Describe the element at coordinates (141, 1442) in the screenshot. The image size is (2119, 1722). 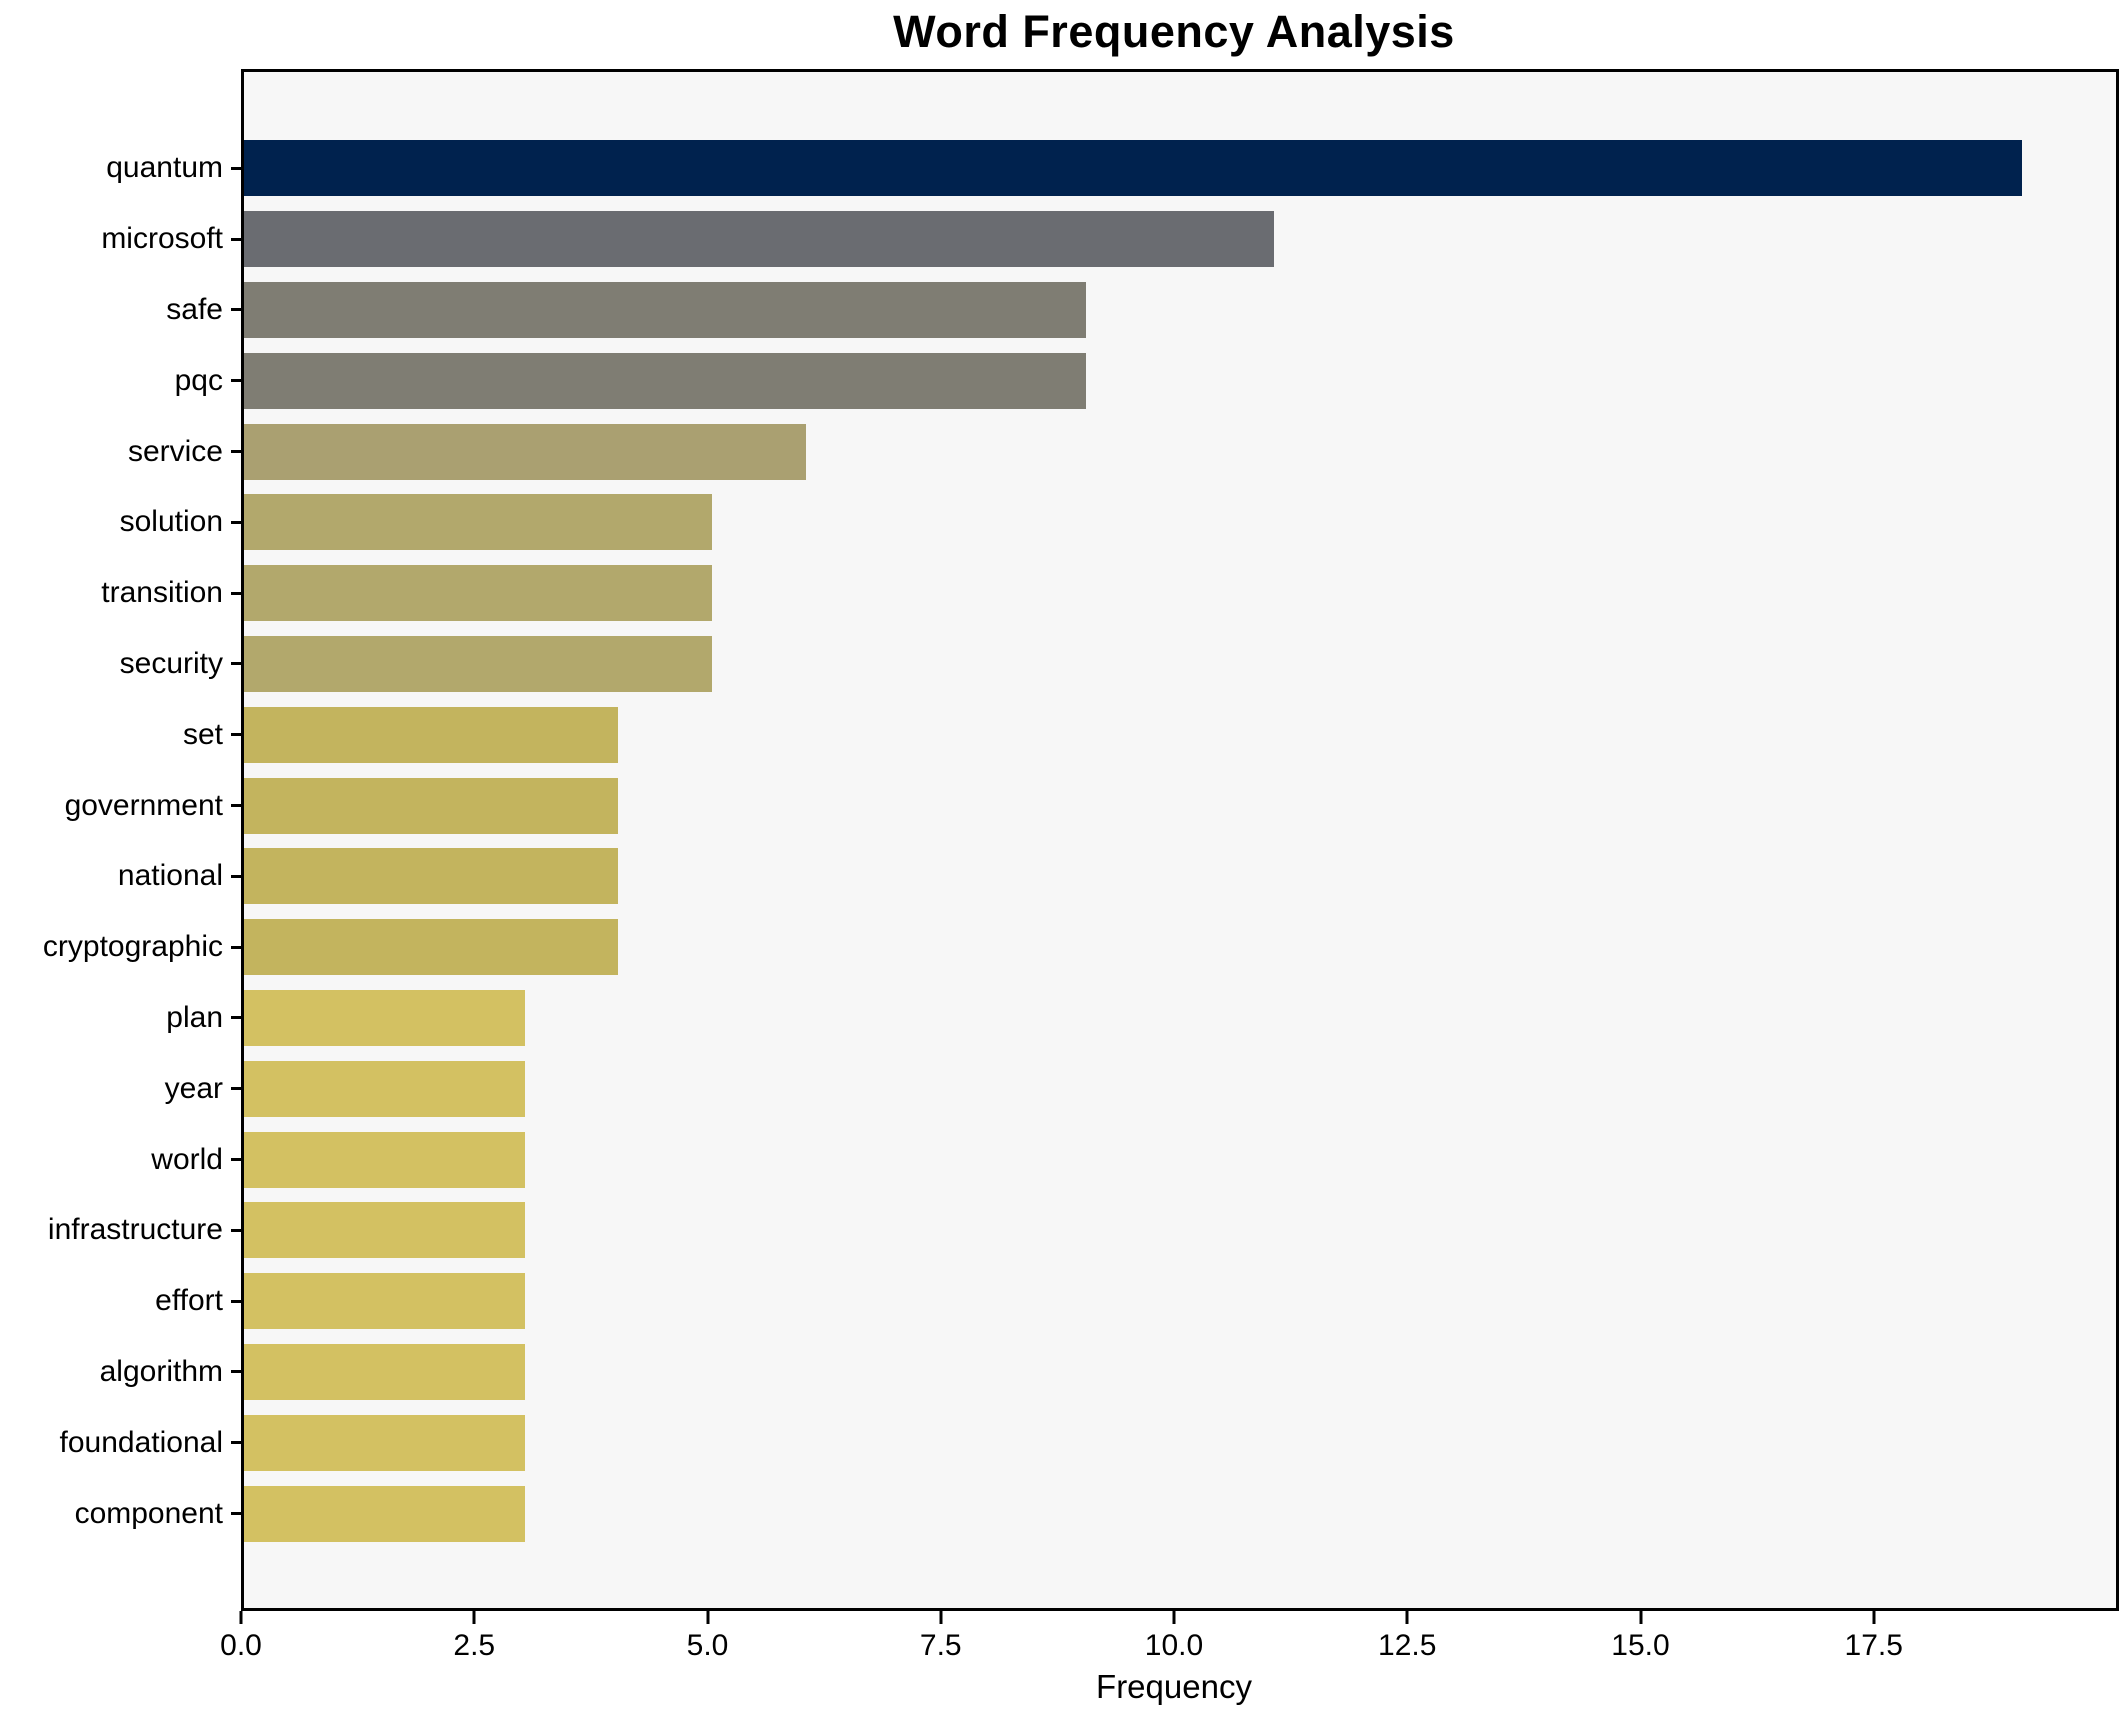
I see `y-tick-label: foundational` at that location.